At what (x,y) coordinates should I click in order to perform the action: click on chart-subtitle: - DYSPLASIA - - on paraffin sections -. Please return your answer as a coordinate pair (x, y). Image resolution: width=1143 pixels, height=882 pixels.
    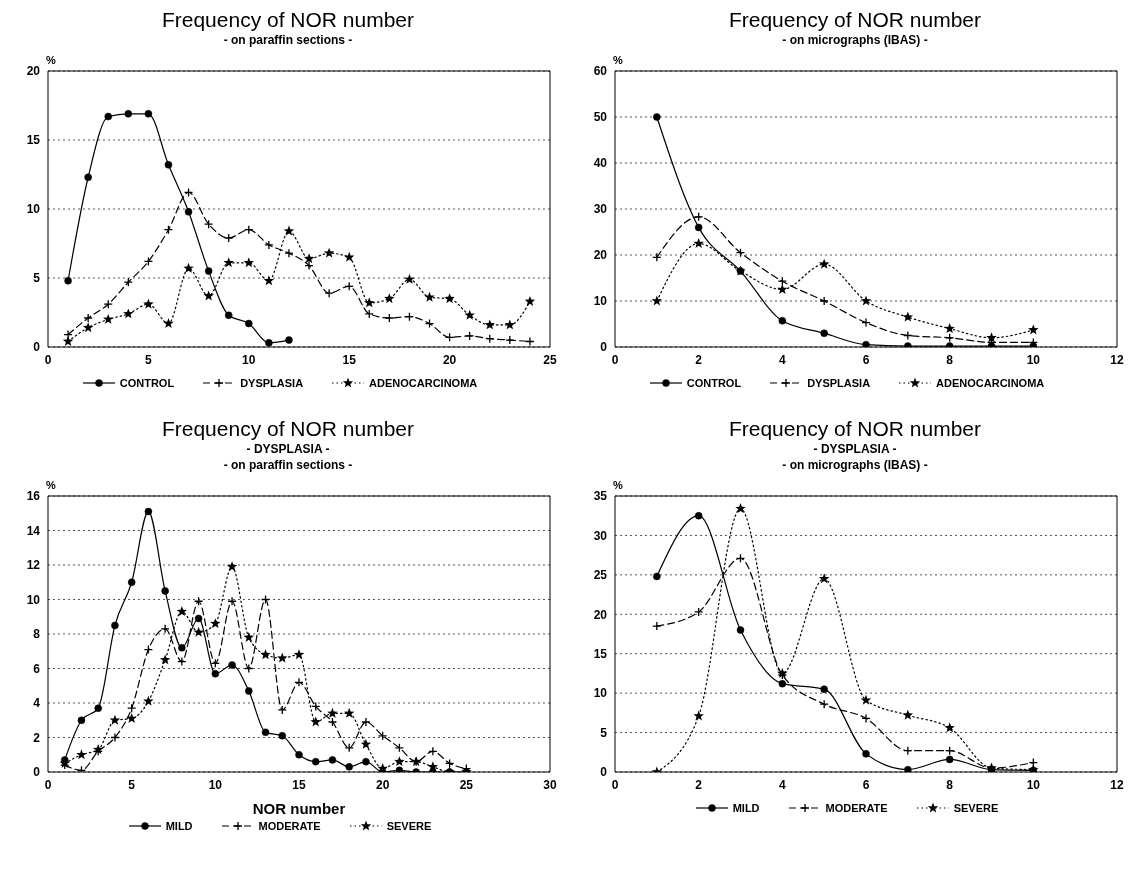
    Looking at the image, I should click on (288, 457).